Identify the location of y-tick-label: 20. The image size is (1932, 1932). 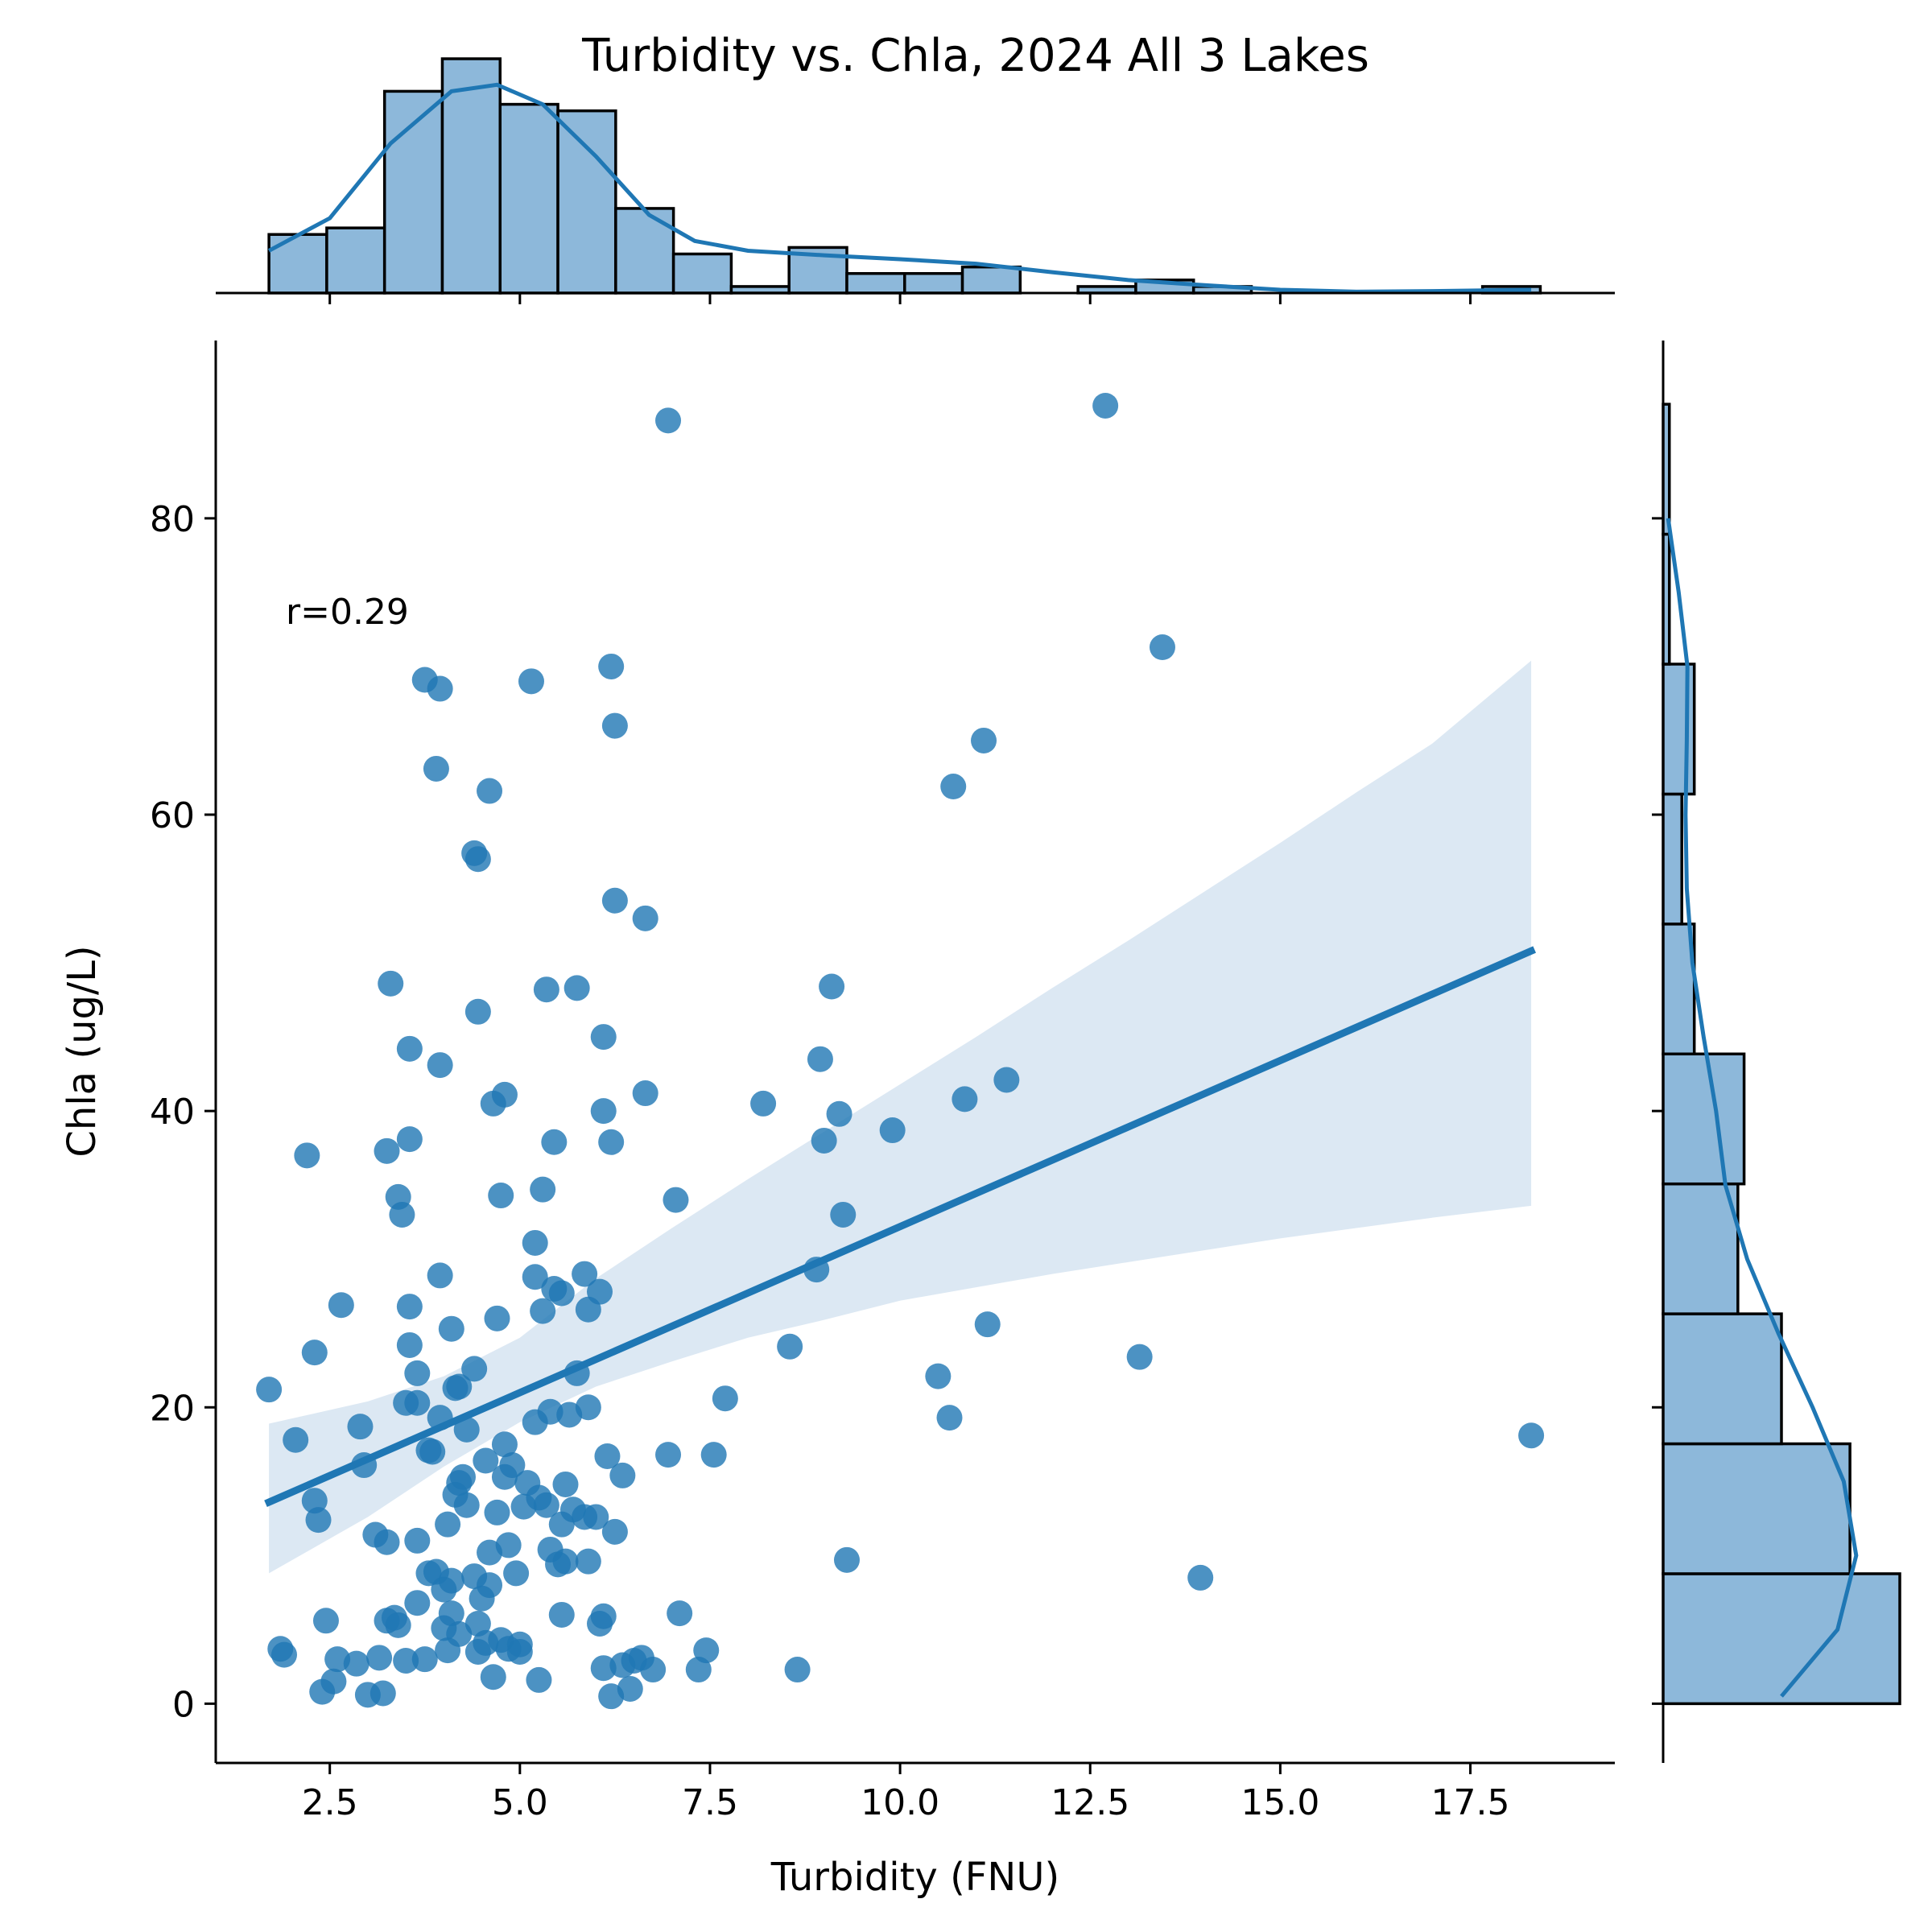
(172, 1408).